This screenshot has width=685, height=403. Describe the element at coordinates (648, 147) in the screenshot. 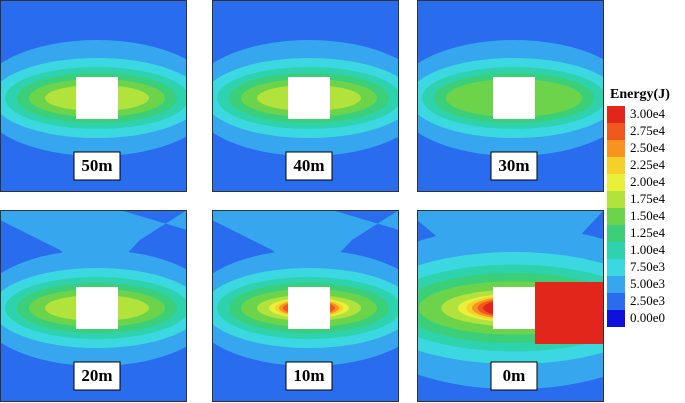

I see `colorbar-label: 2.50e4` at that location.